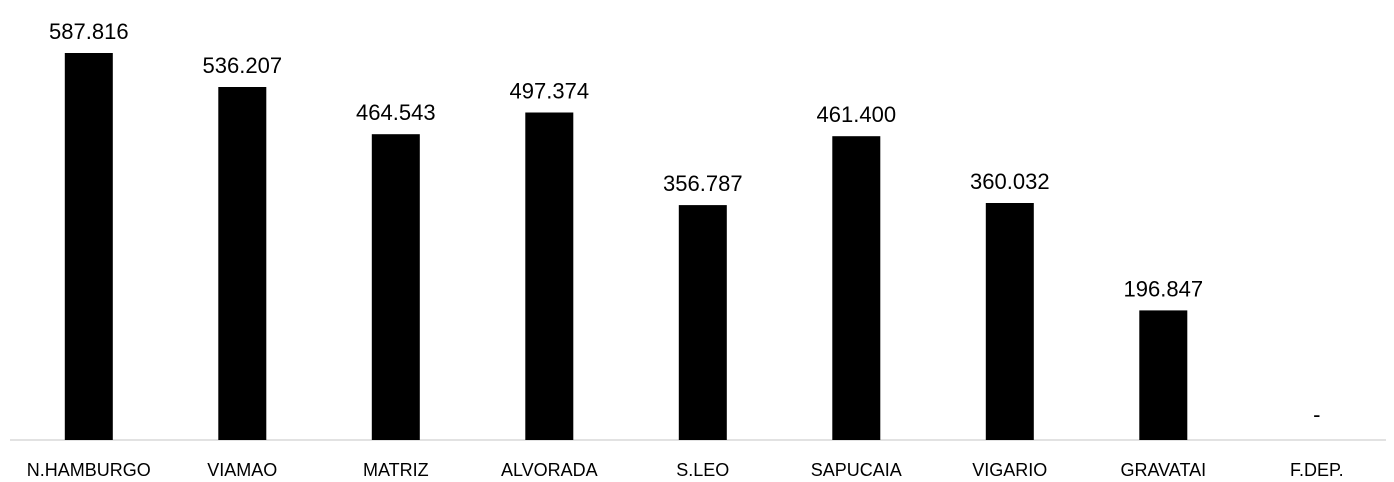 This screenshot has height=482, width=1394. I want to click on category-label: GRAVATAI, so click(1163, 470).